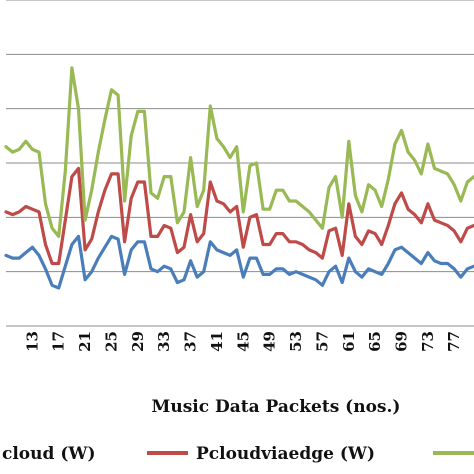 This screenshot has height=474, width=474. What do you see at coordinates (49, 454) in the screenshot?
I see `legend-label-series-0: cloud (W)` at bounding box center [49, 454].